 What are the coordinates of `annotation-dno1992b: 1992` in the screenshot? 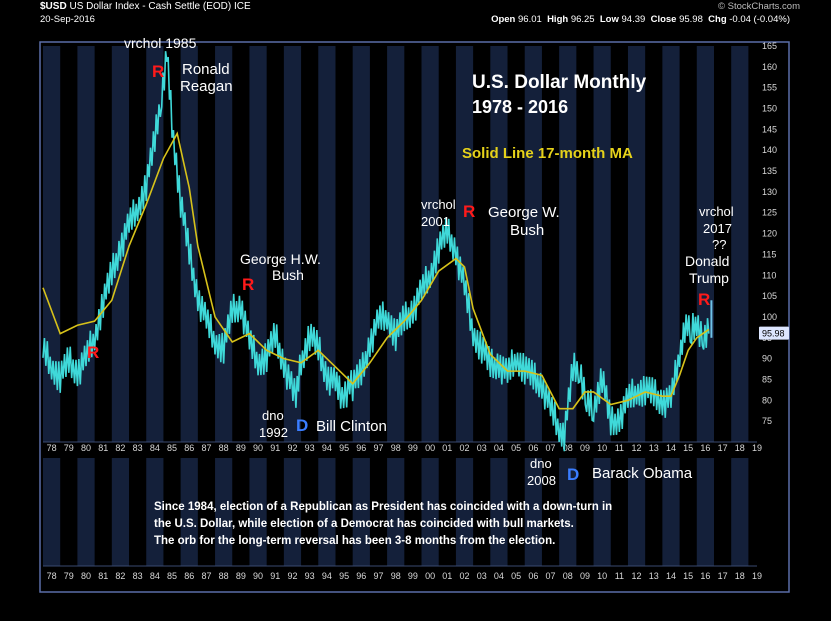 It's located at (273, 432).